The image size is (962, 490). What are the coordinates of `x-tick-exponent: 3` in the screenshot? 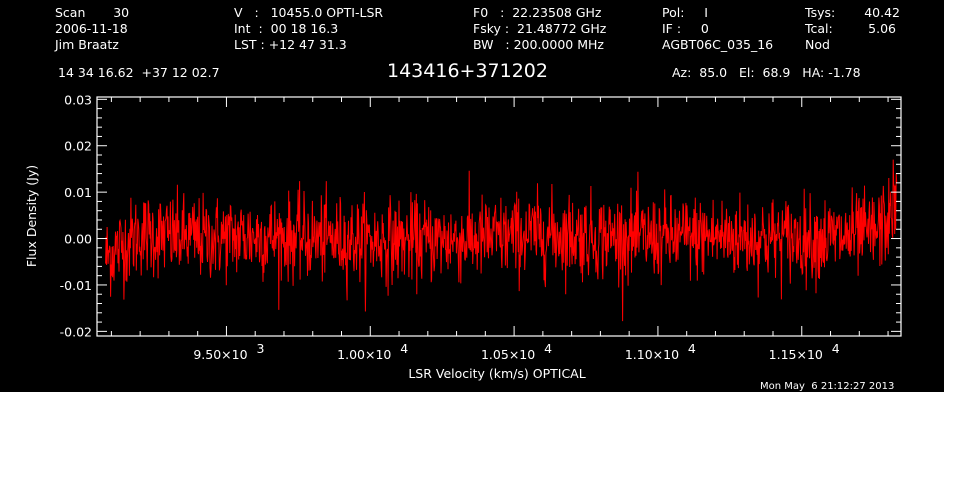 It's located at (260, 348).